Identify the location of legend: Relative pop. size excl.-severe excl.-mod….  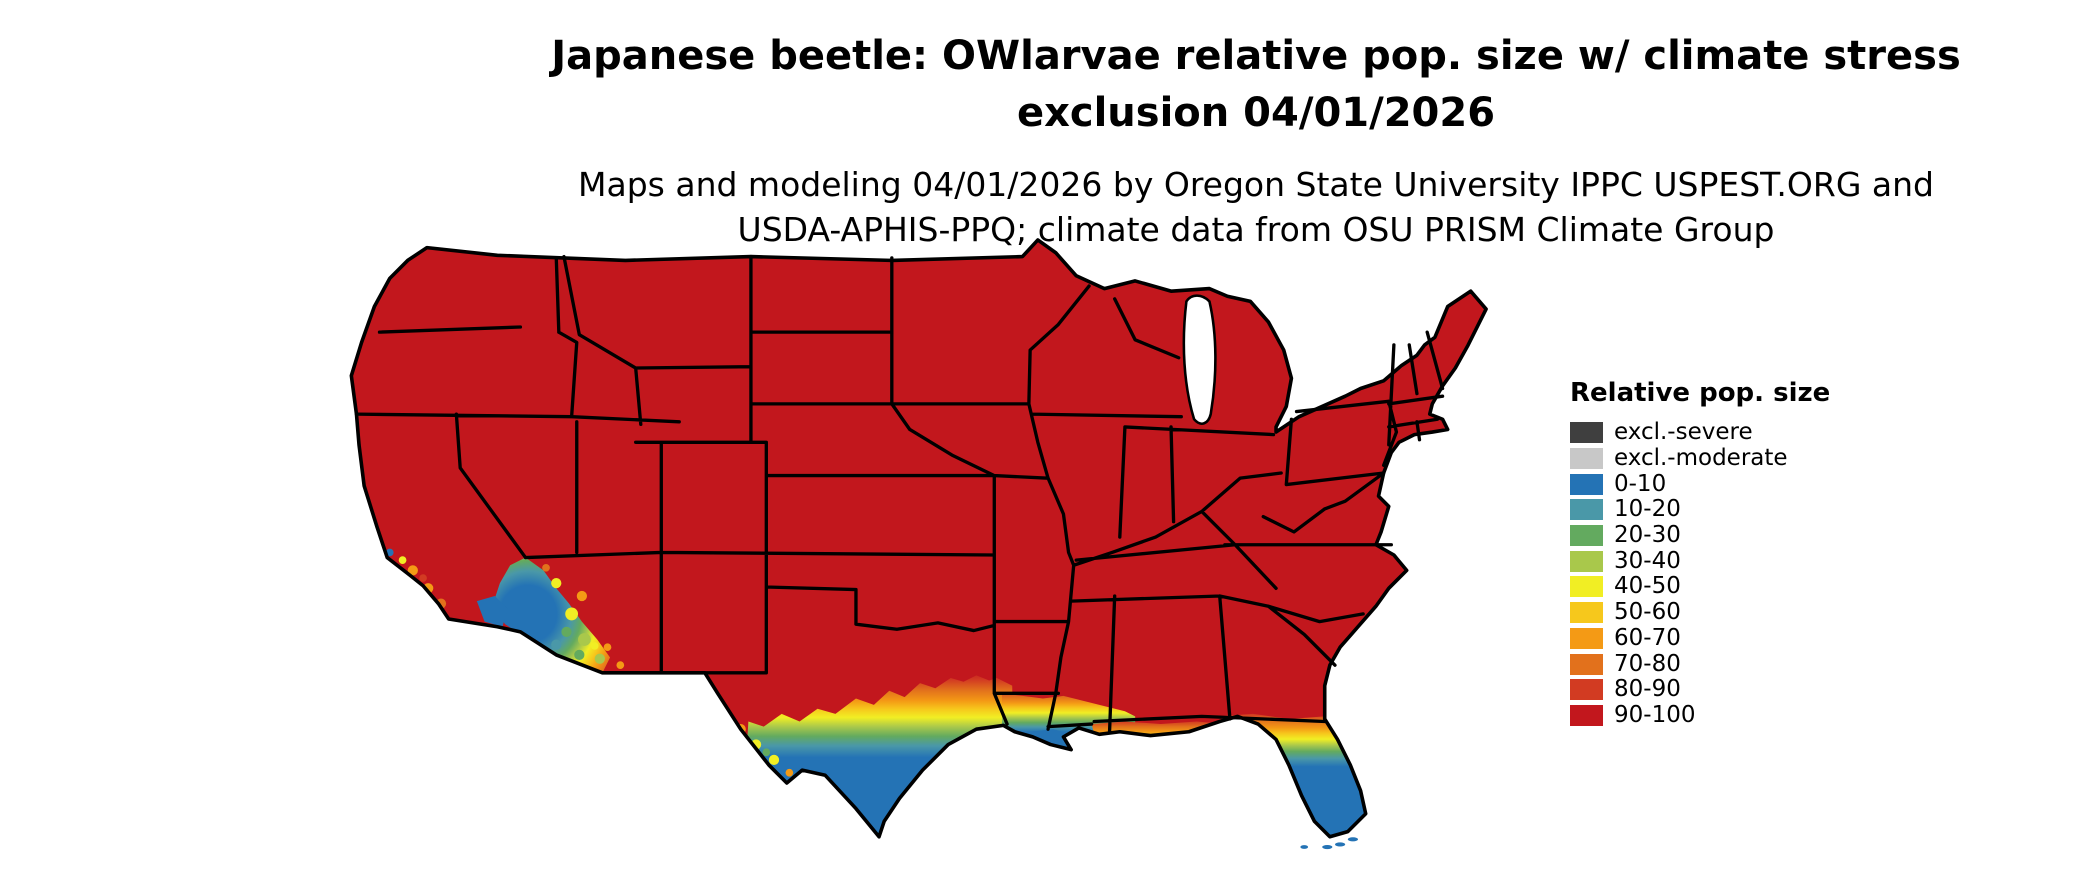
(1700, 553).